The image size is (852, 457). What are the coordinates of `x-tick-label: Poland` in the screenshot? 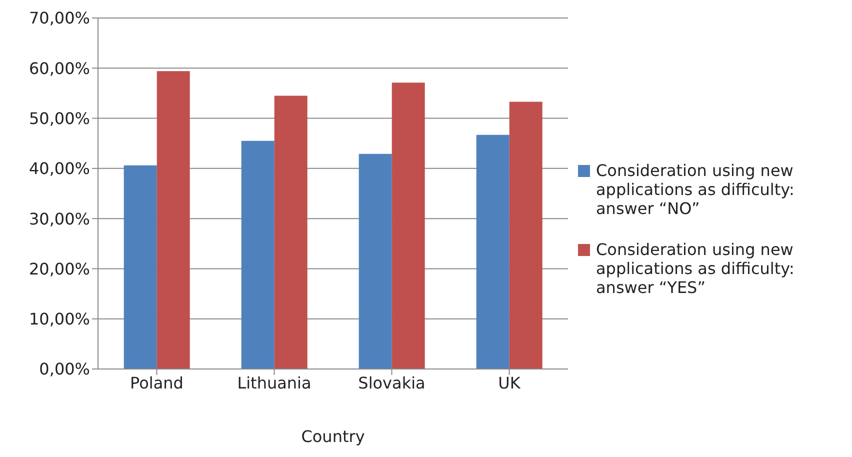 It's located at (157, 382).